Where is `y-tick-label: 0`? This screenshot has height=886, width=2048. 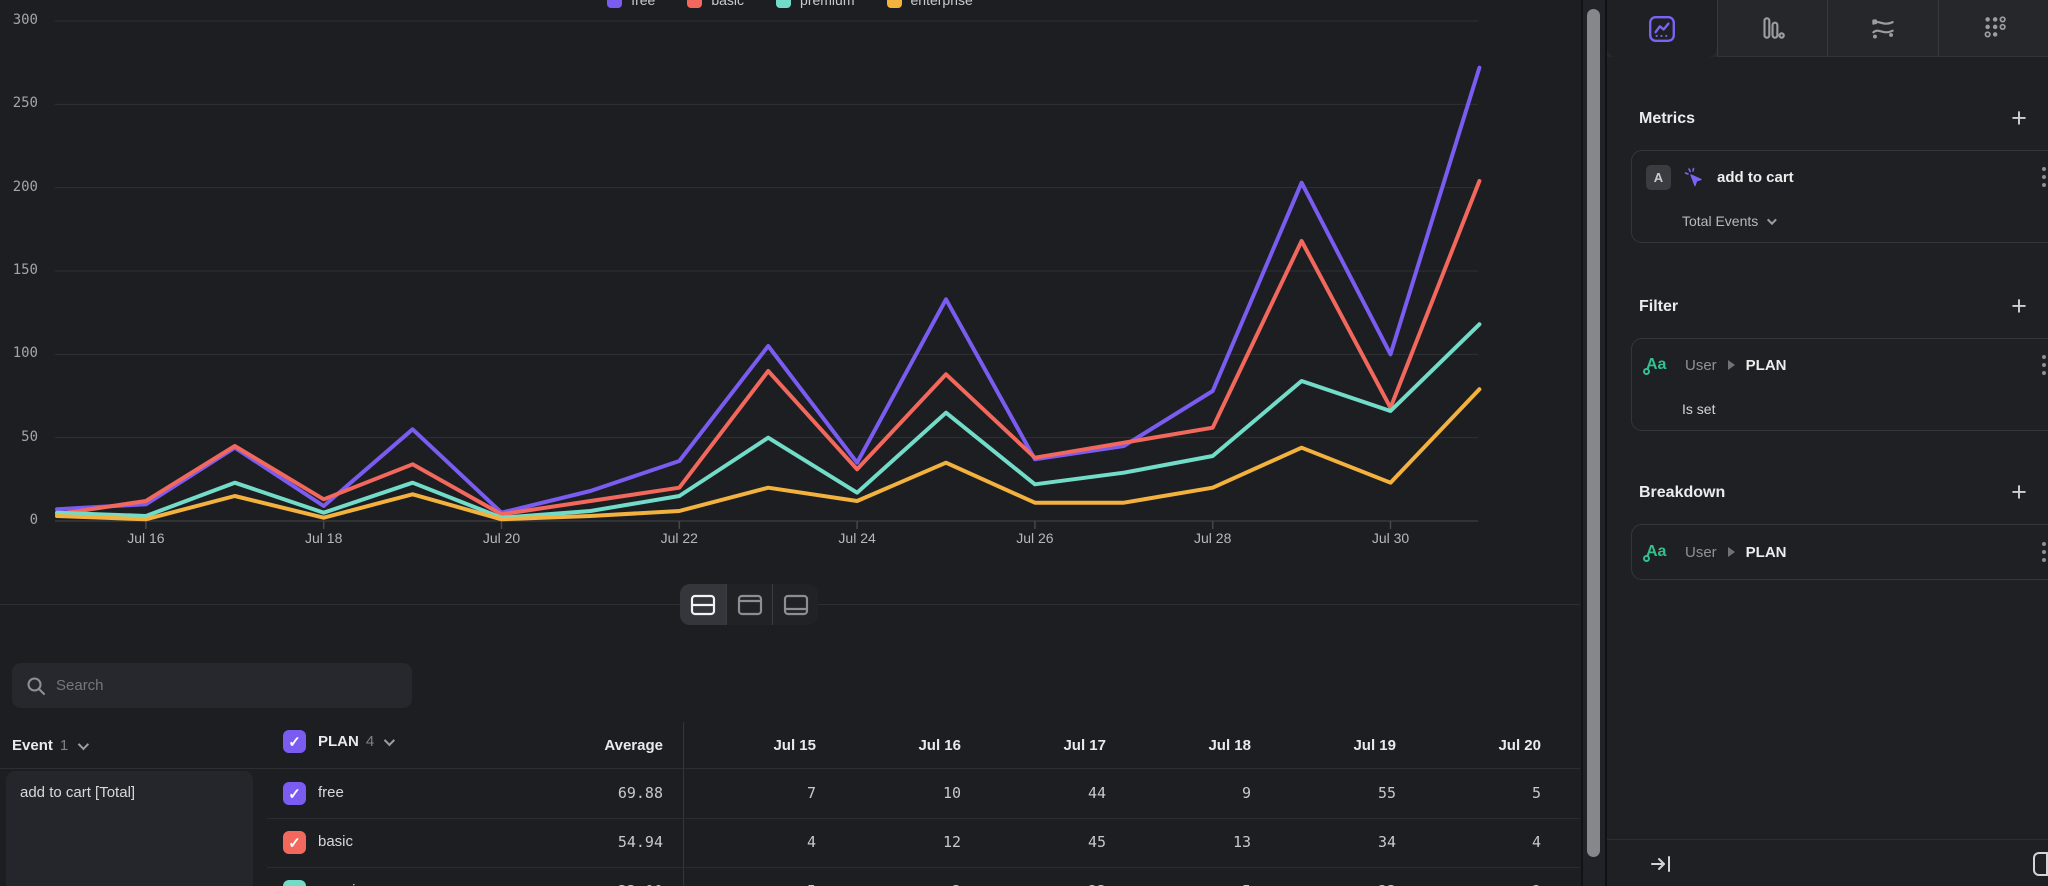 y-tick-label: 0 is located at coordinates (33, 520).